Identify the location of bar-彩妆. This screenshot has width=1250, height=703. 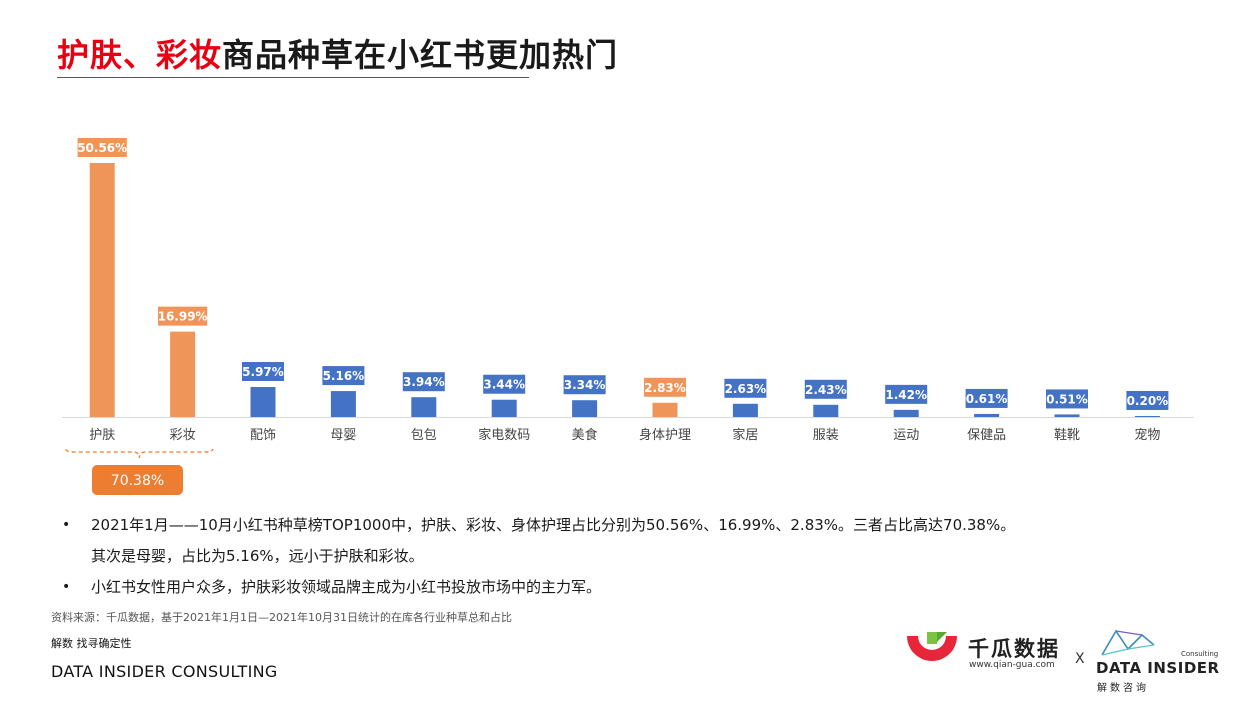
(183, 374).